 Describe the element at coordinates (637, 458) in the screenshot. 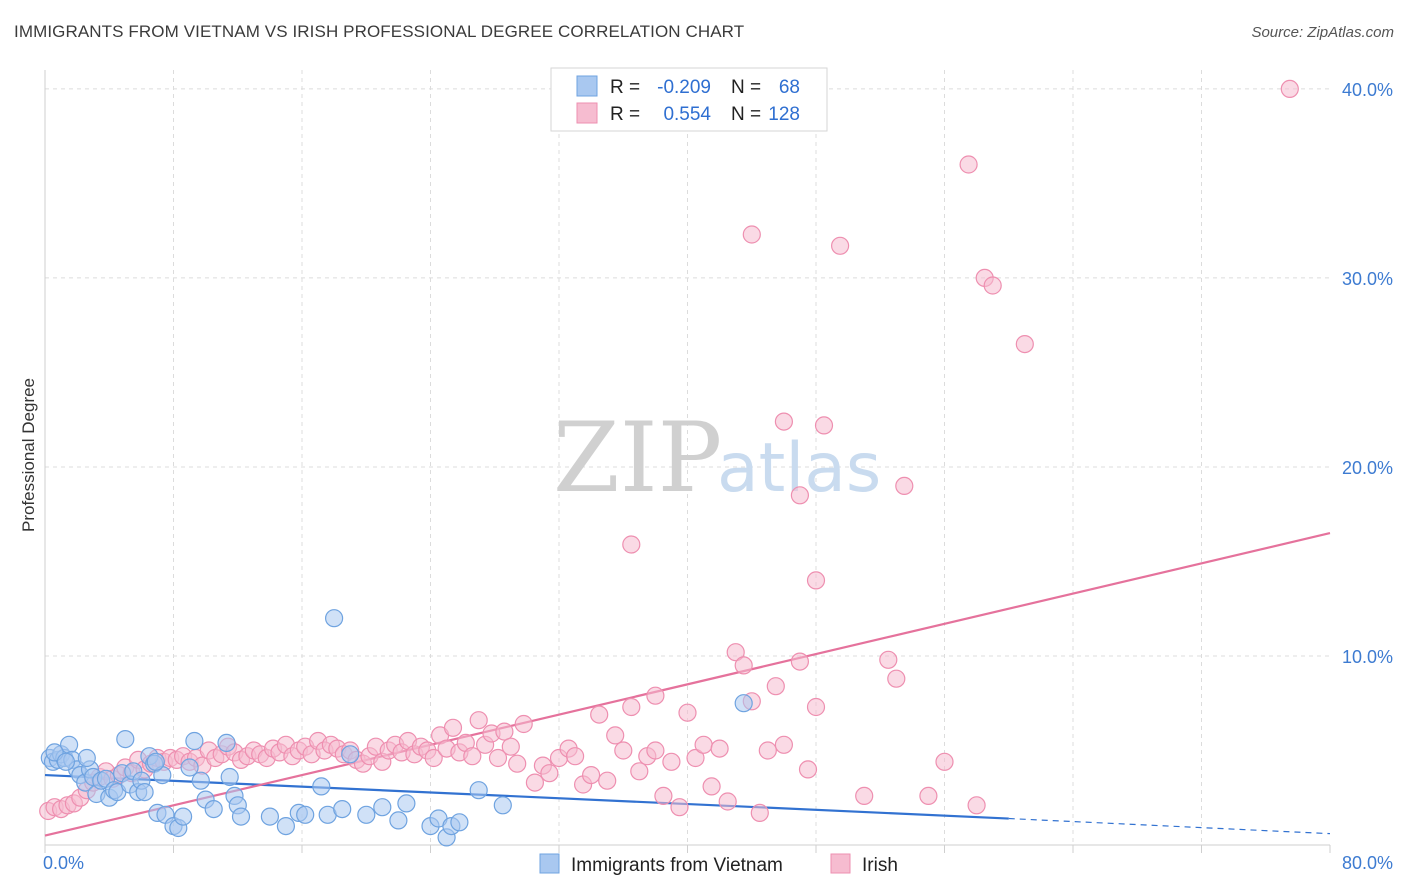

I see `watermark-zip: ZIP` at that location.